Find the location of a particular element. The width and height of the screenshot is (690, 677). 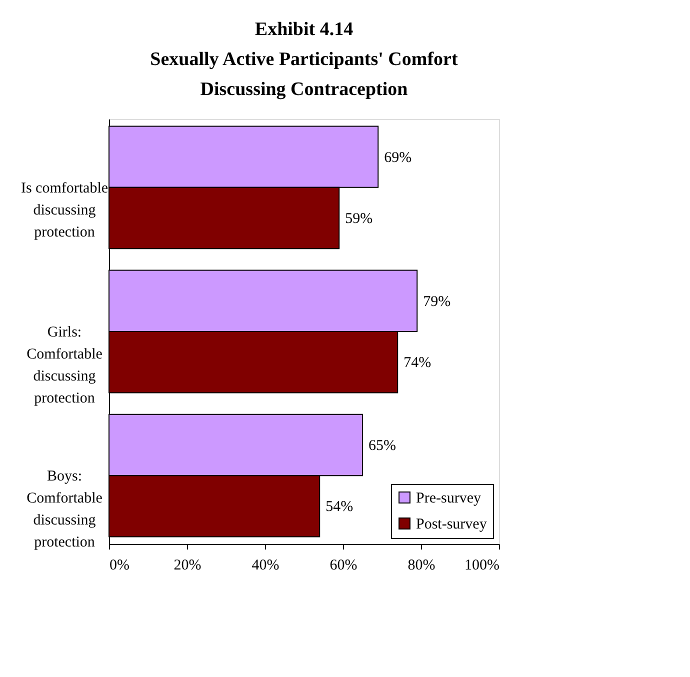

data-label: 65% is located at coordinates (382, 446).